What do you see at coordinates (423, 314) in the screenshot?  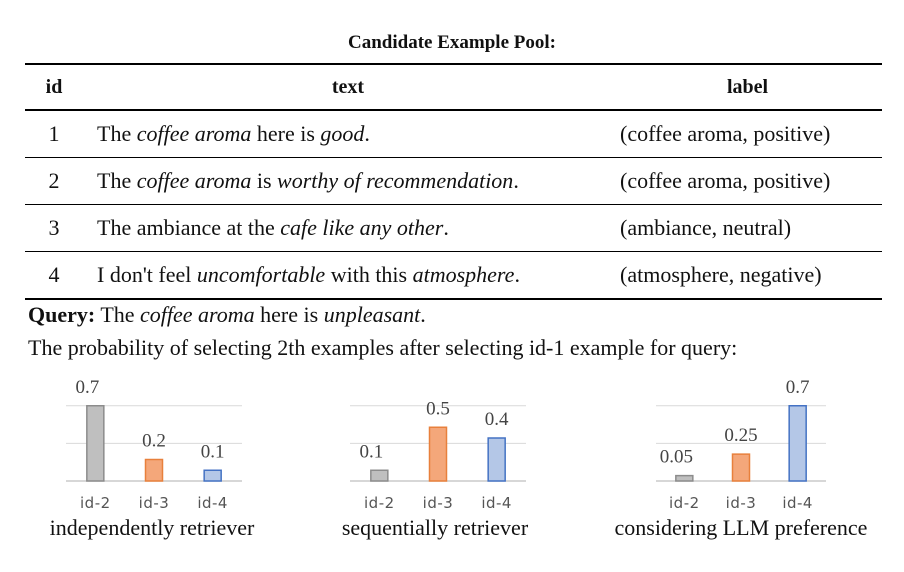 I see `query-text-segment: .` at bounding box center [423, 314].